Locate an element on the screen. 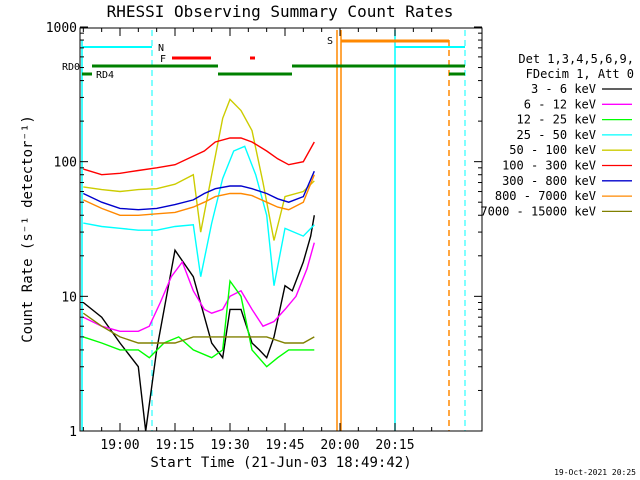 This screenshot has width=640, height=480. series-line-800-7000-kev is located at coordinates (199, 195).